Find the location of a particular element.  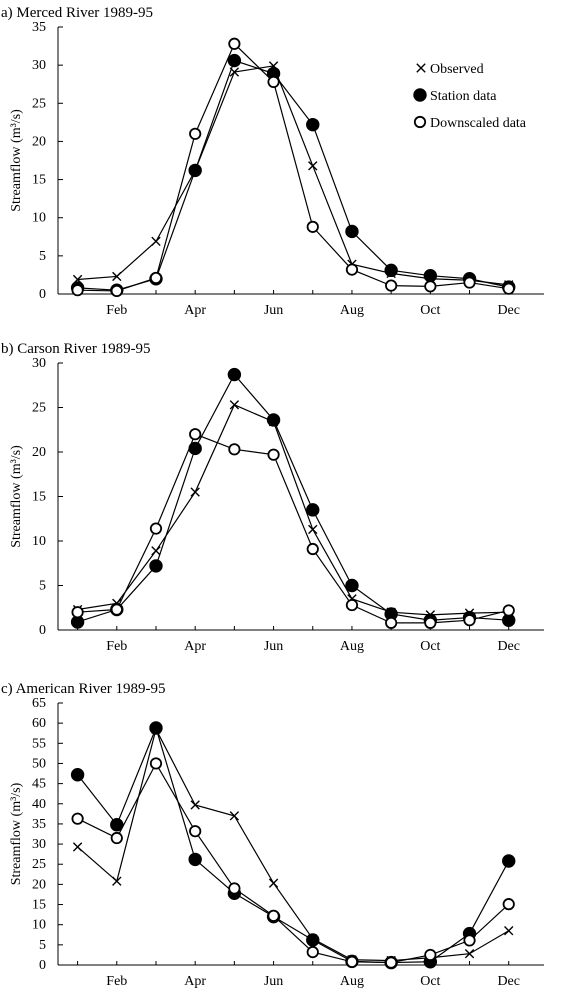

chart-title: c) American River 1989-95 is located at coordinates (83, 689).